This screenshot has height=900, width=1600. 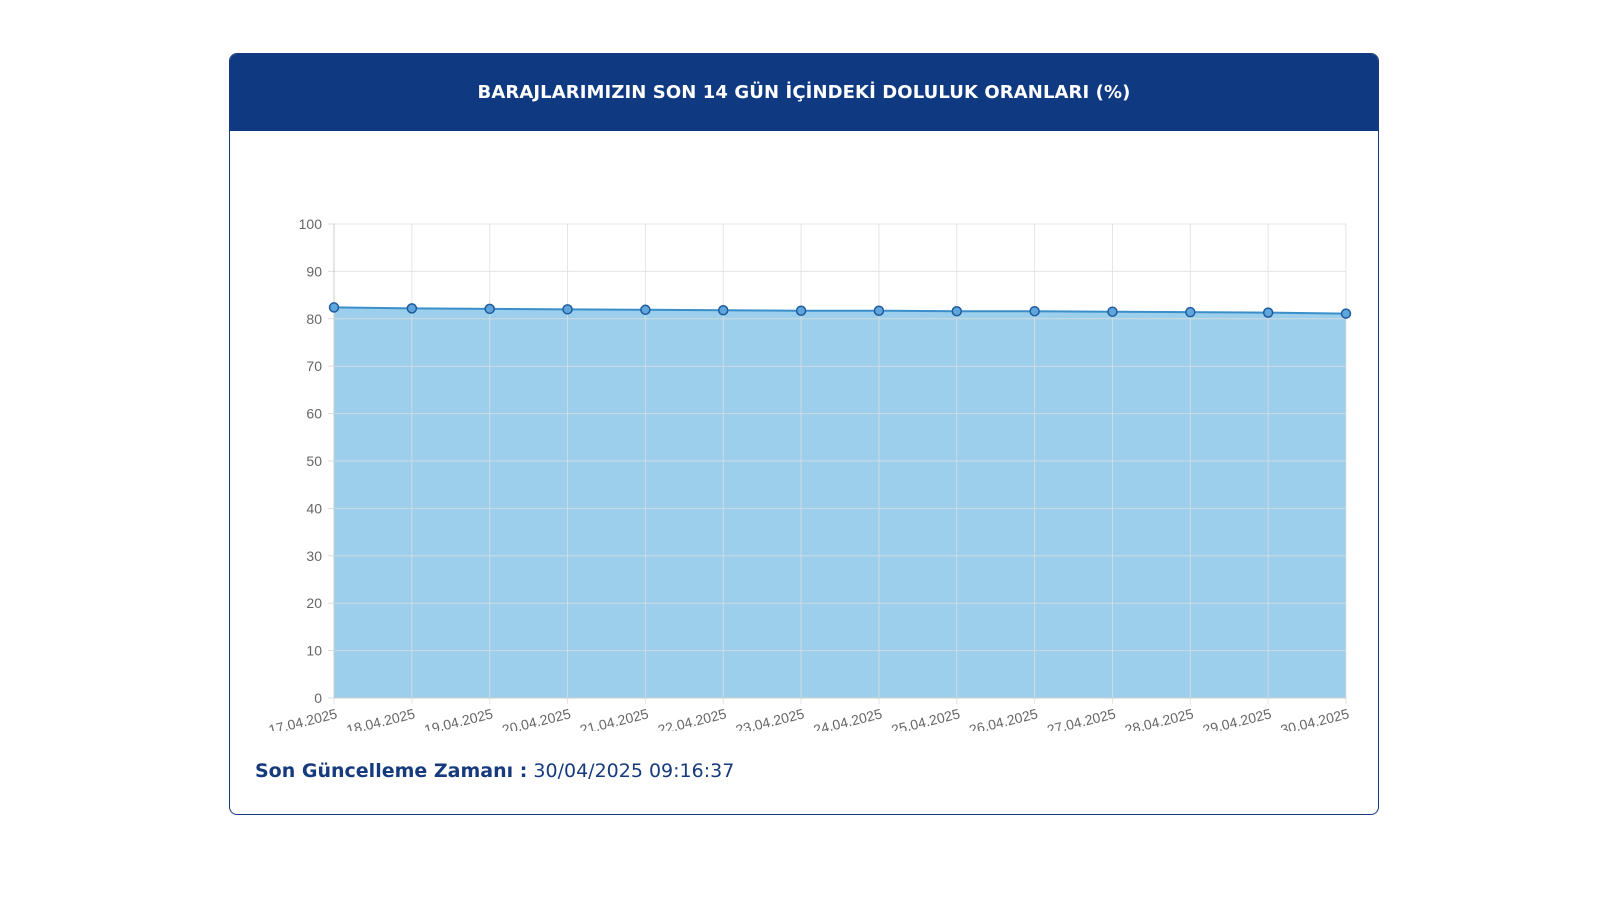 What do you see at coordinates (314, 319) in the screenshot?
I see `y-tick-label: 80` at bounding box center [314, 319].